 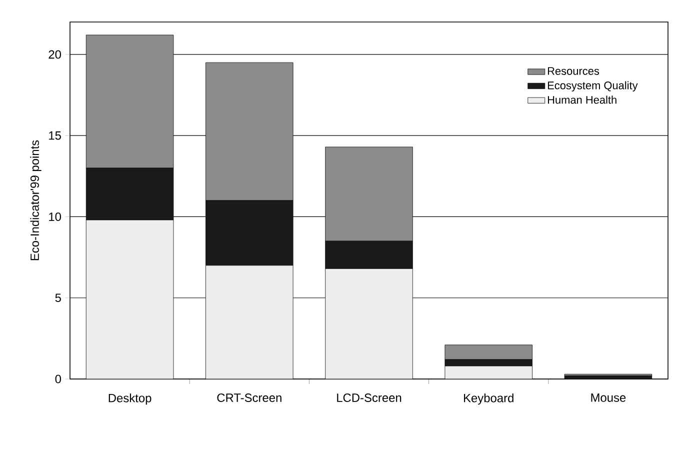 I want to click on y-axis-title: Eco-Indicator'99 points, so click(x=36, y=200).